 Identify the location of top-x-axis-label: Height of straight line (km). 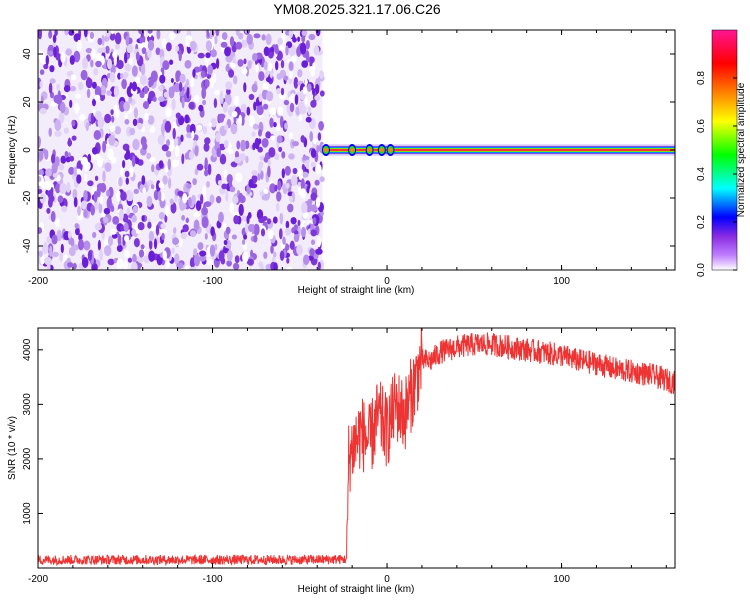
(356, 290).